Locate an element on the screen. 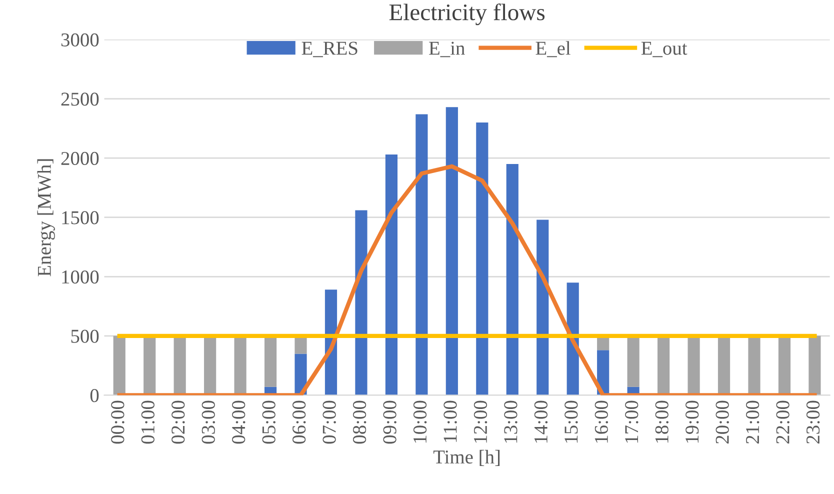 The width and height of the screenshot is (834, 494). x-tick-label: 16:00 is located at coordinates (601, 421).